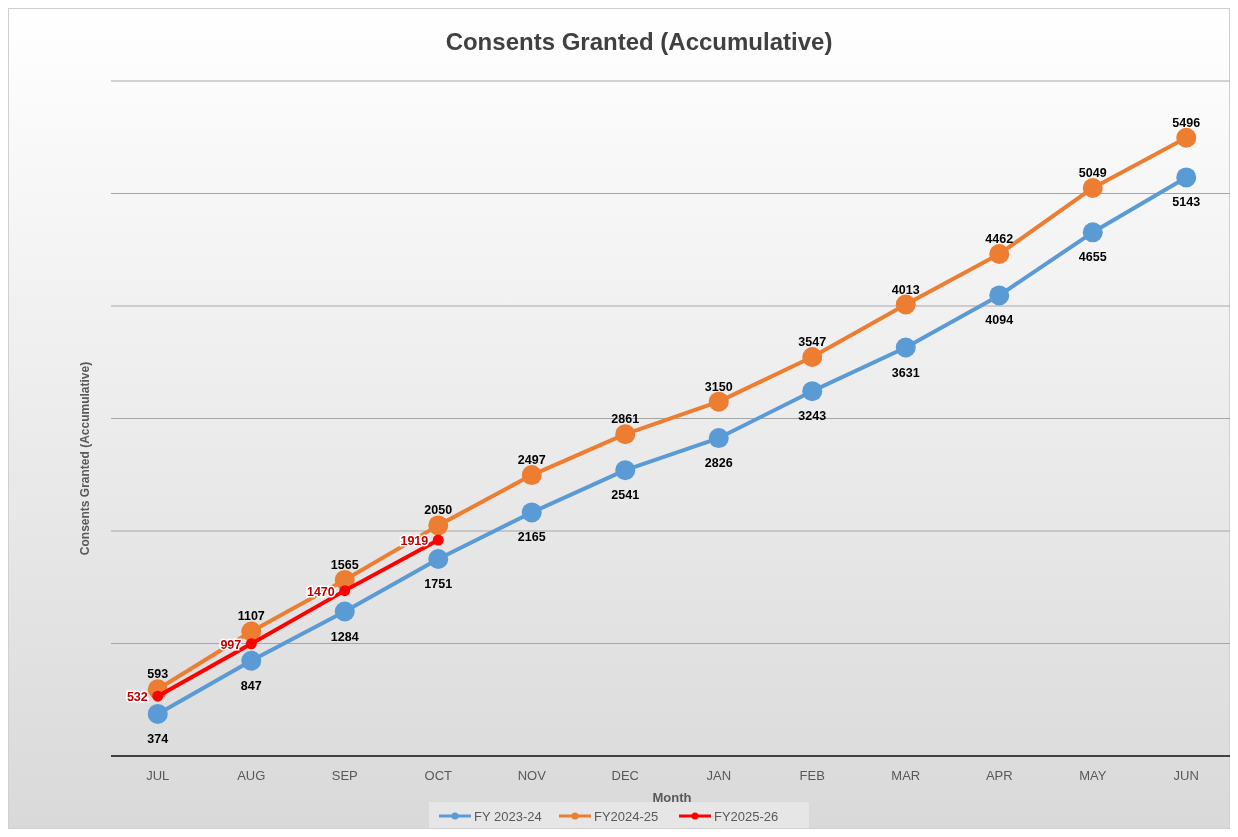 This screenshot has height=837, width=1238. What do you see at coordinates (158, 775) in the screenshot?
I see `x-tick-label: JUL` at bounding box center [158, 775].